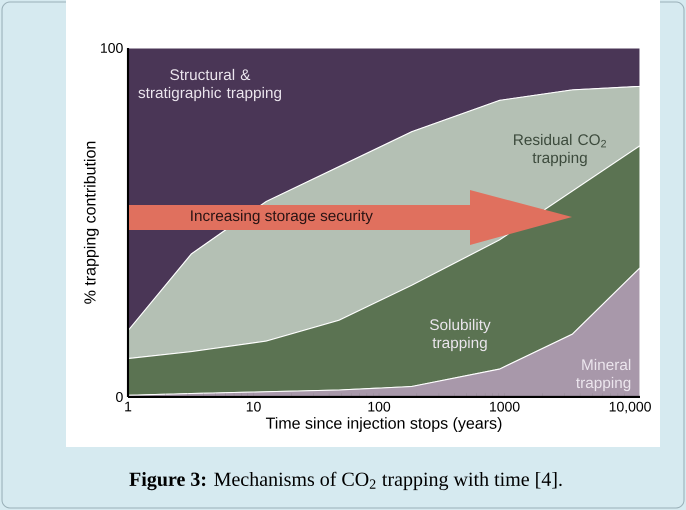  What do you see at coordinates (282, 217) in the screenshot?
I see `annotation: Increasing storage security` at bounding box center [282, 217].